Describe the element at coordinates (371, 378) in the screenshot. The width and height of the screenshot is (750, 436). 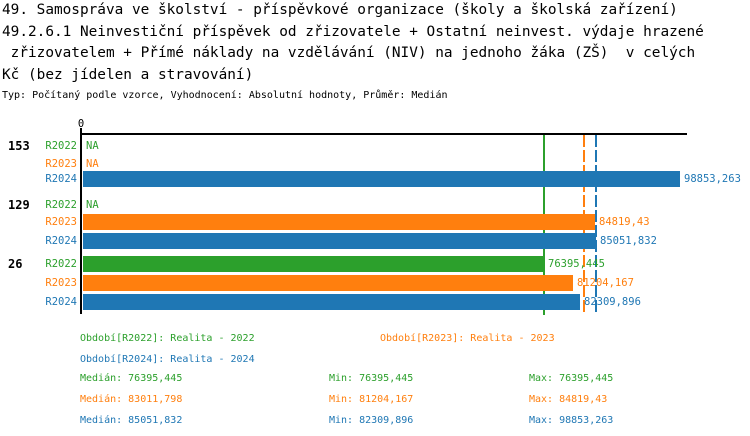
I see `stat-min: Min: 76395,445` at that location.